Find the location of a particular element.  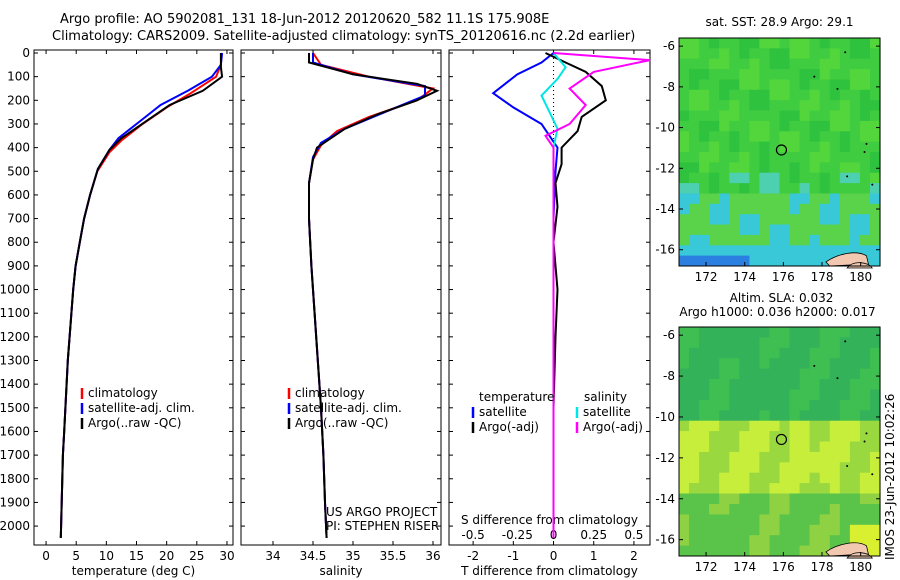

argo-float-marker is located at coordinates (781, 439).